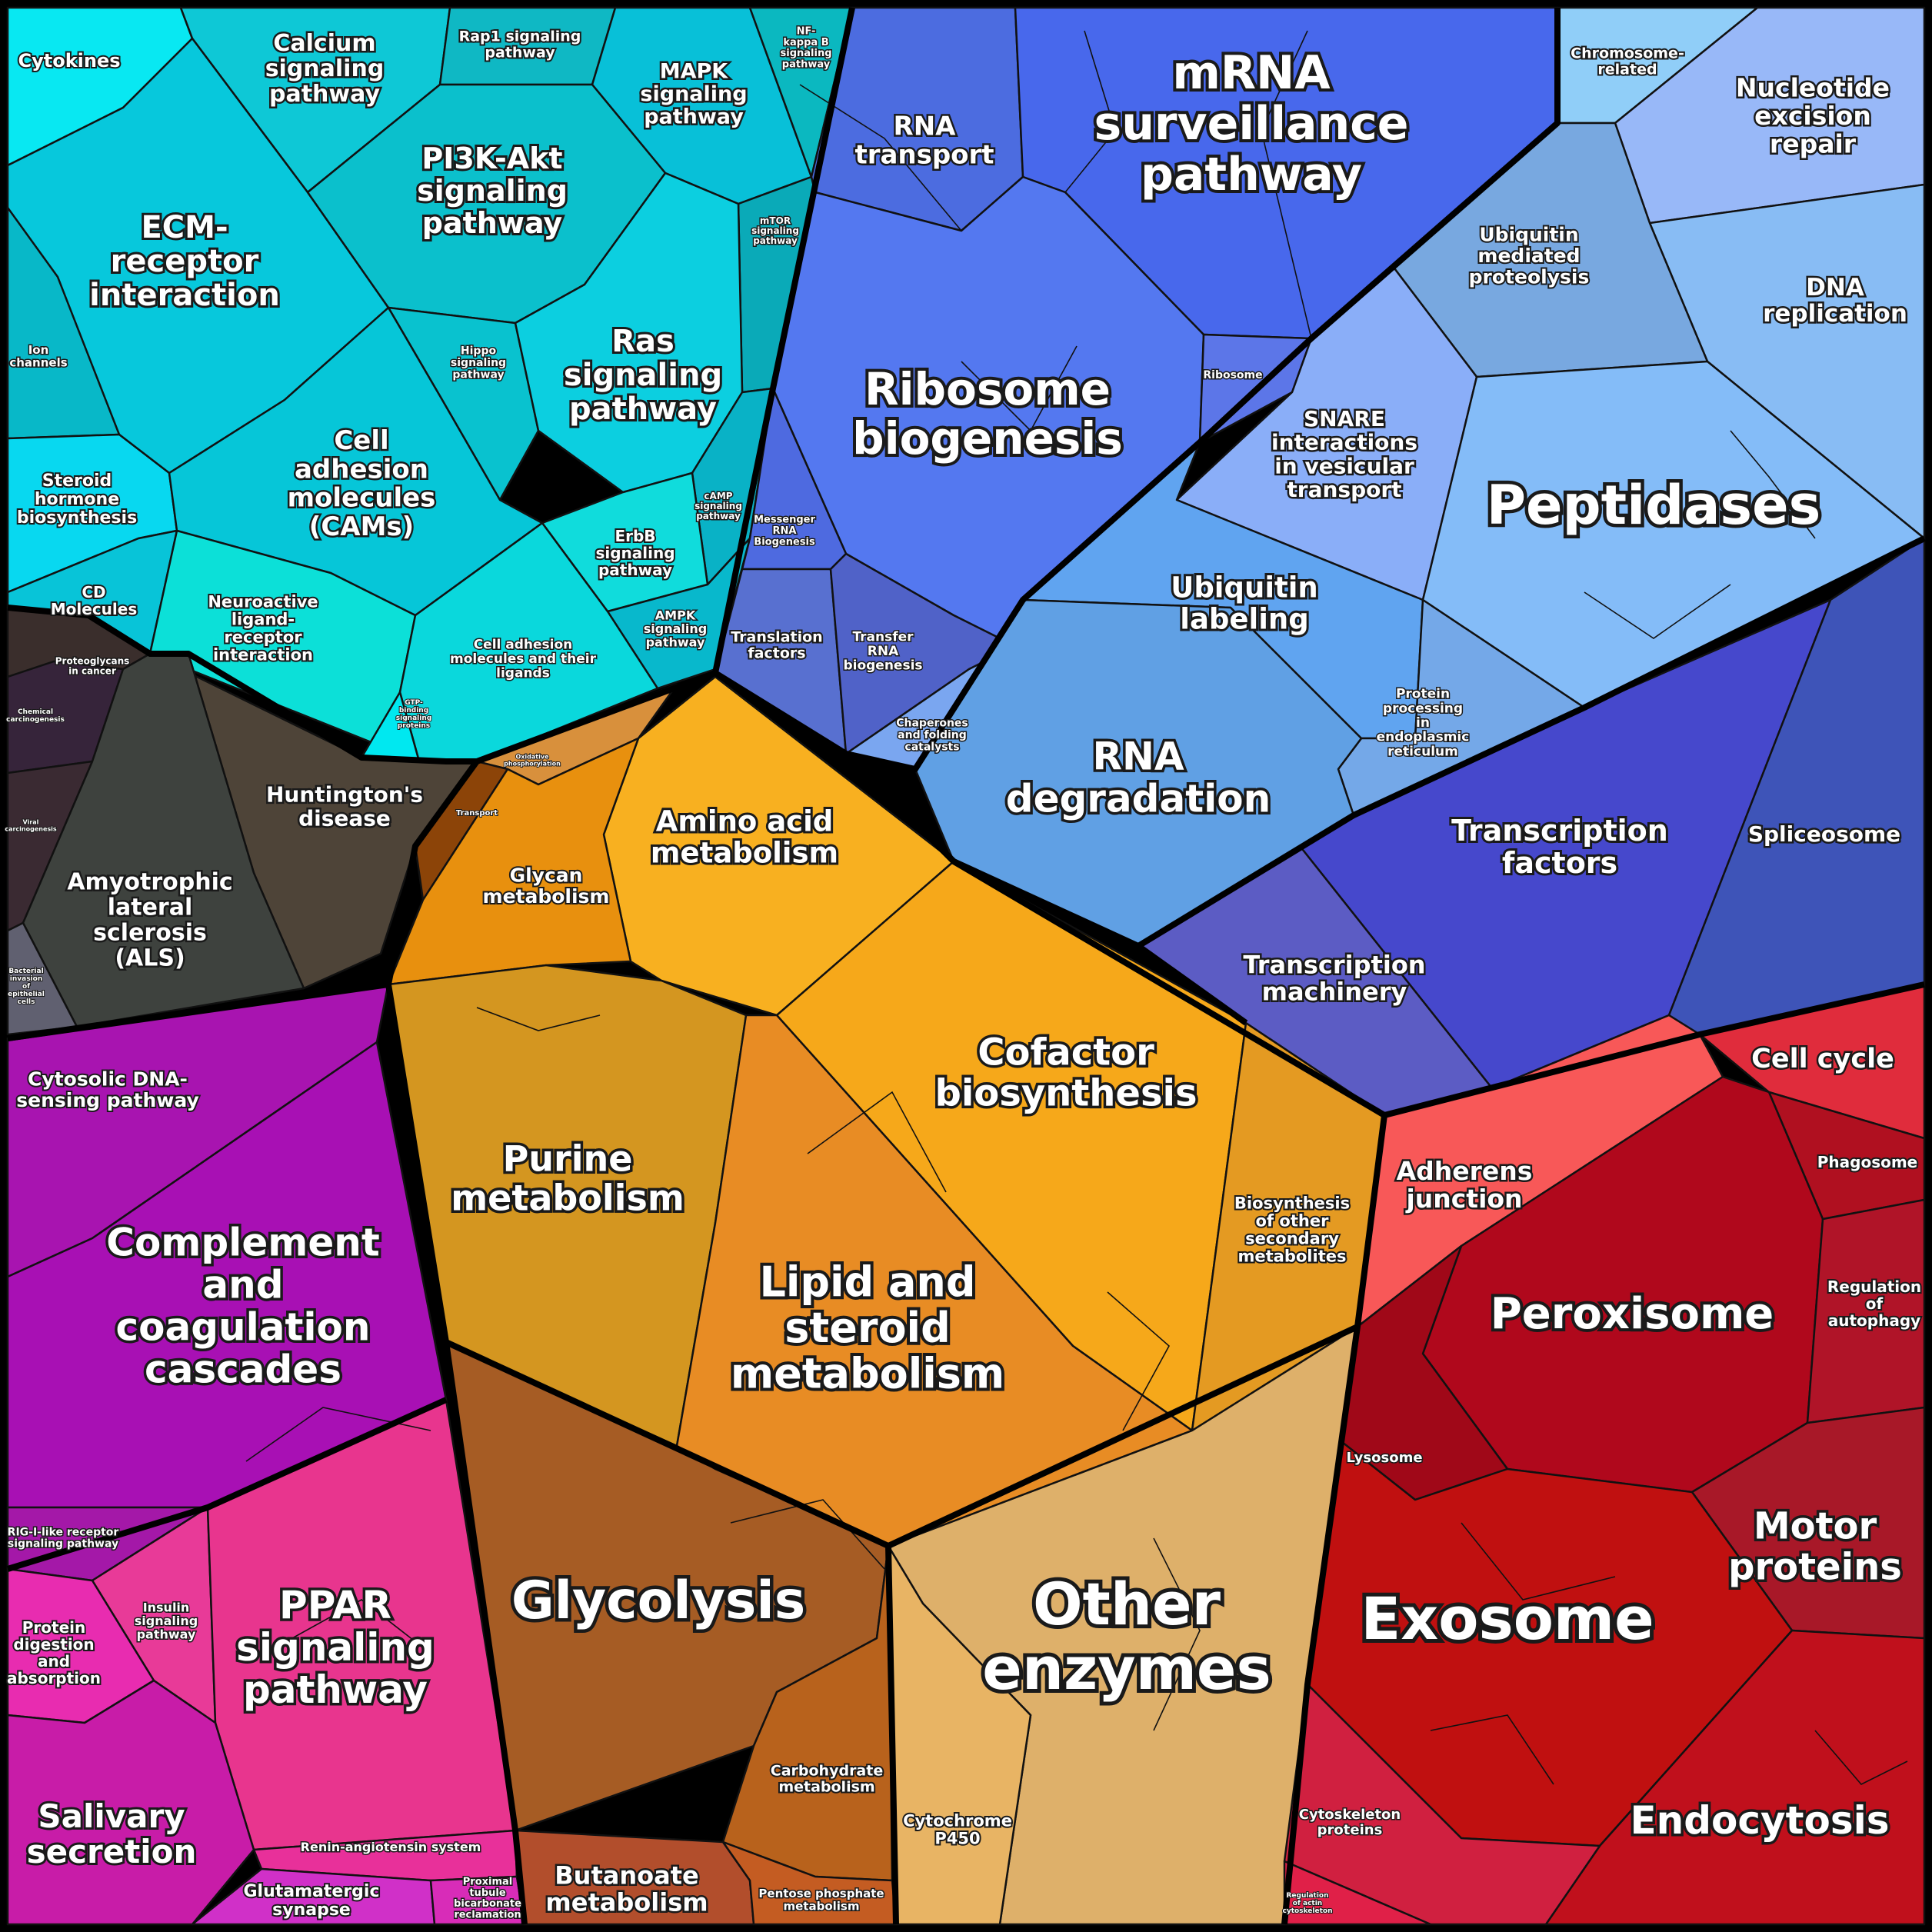 This screenshot has width=1932, height=1932. Describe the element at coordinates (1759, 1820) in the screenshot. I see `label-endocytosis: Endocytosis` at that location.